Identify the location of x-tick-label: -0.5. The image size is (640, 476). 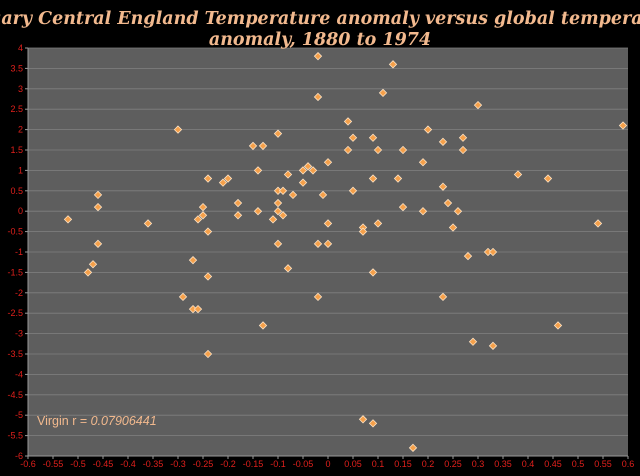
(78, 464).